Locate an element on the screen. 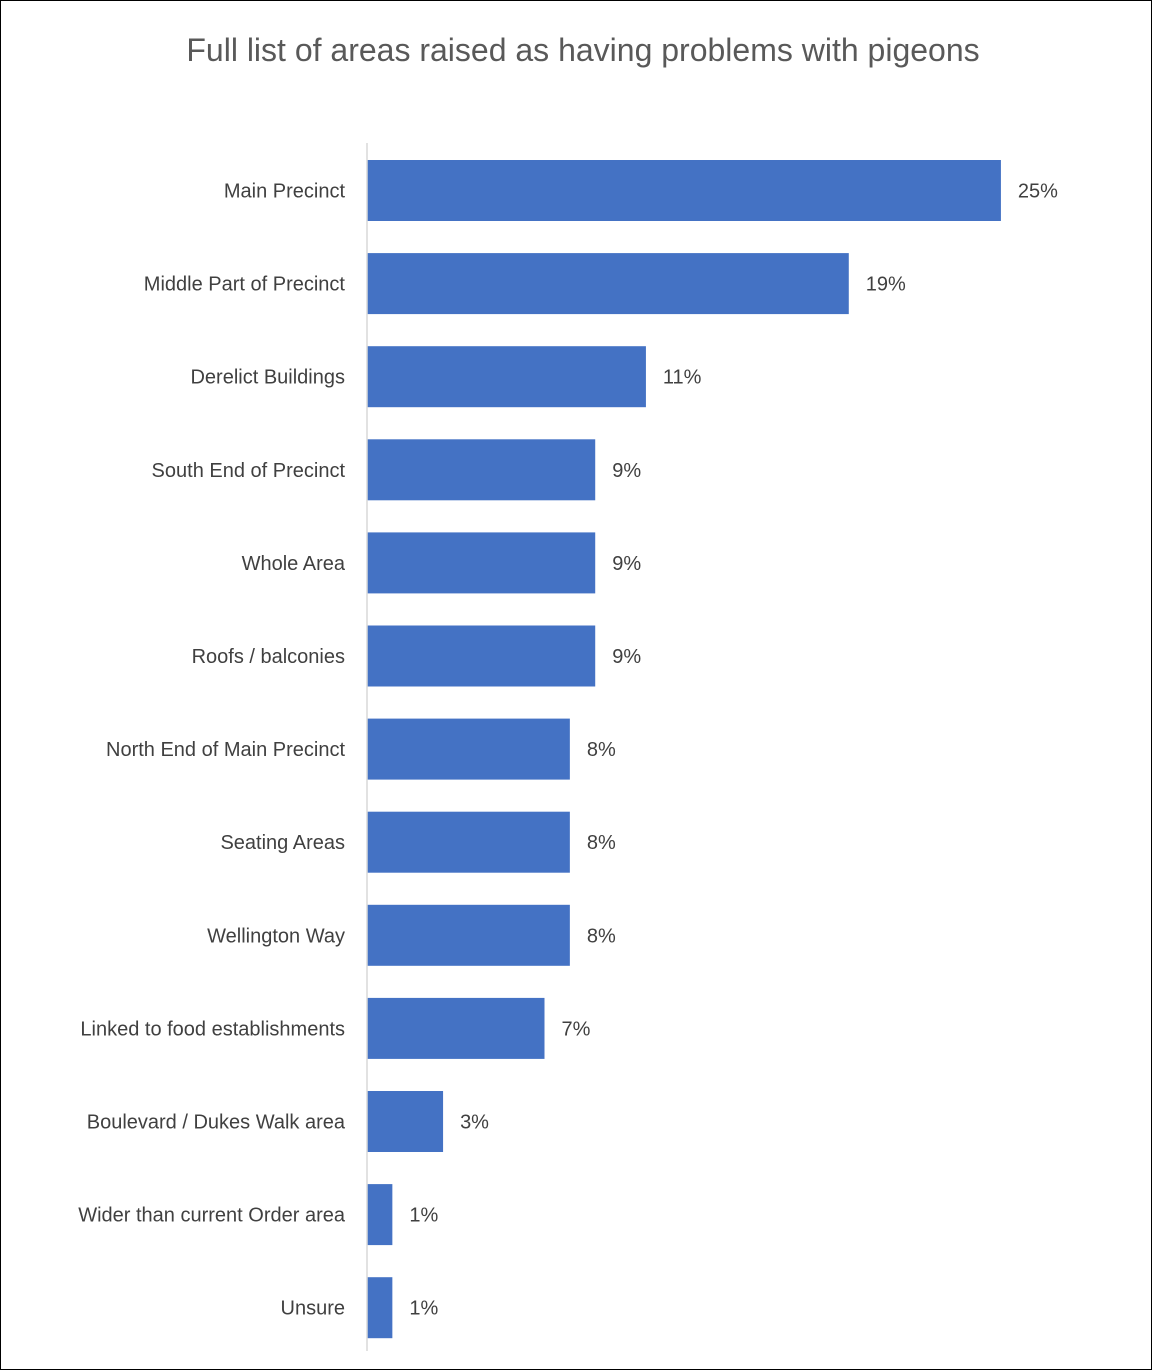 This screenshot has height=1370, width=1152. category-label-10: Boulevard / Dukes Walk area is located at coordinates (216, 1123).